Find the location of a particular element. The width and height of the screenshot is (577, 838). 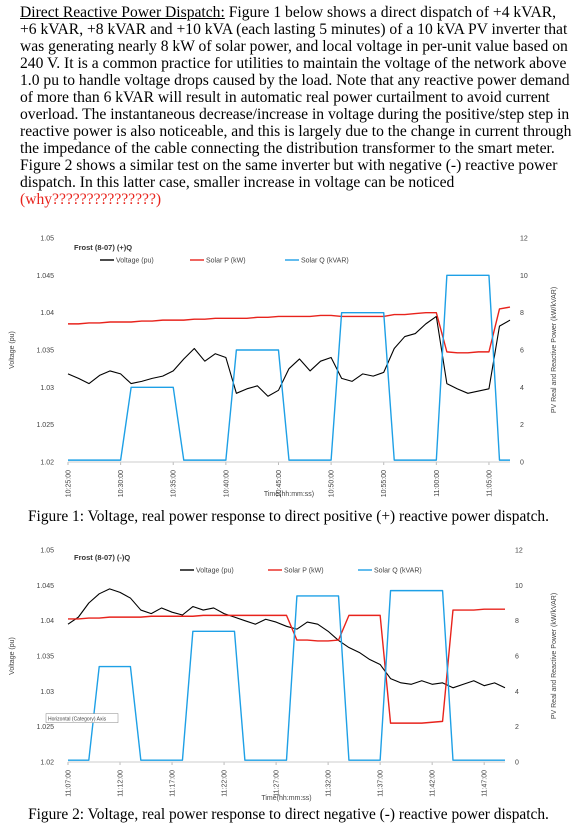

x-tick-label: 10:50:00 is located at coordinates (332, 483).